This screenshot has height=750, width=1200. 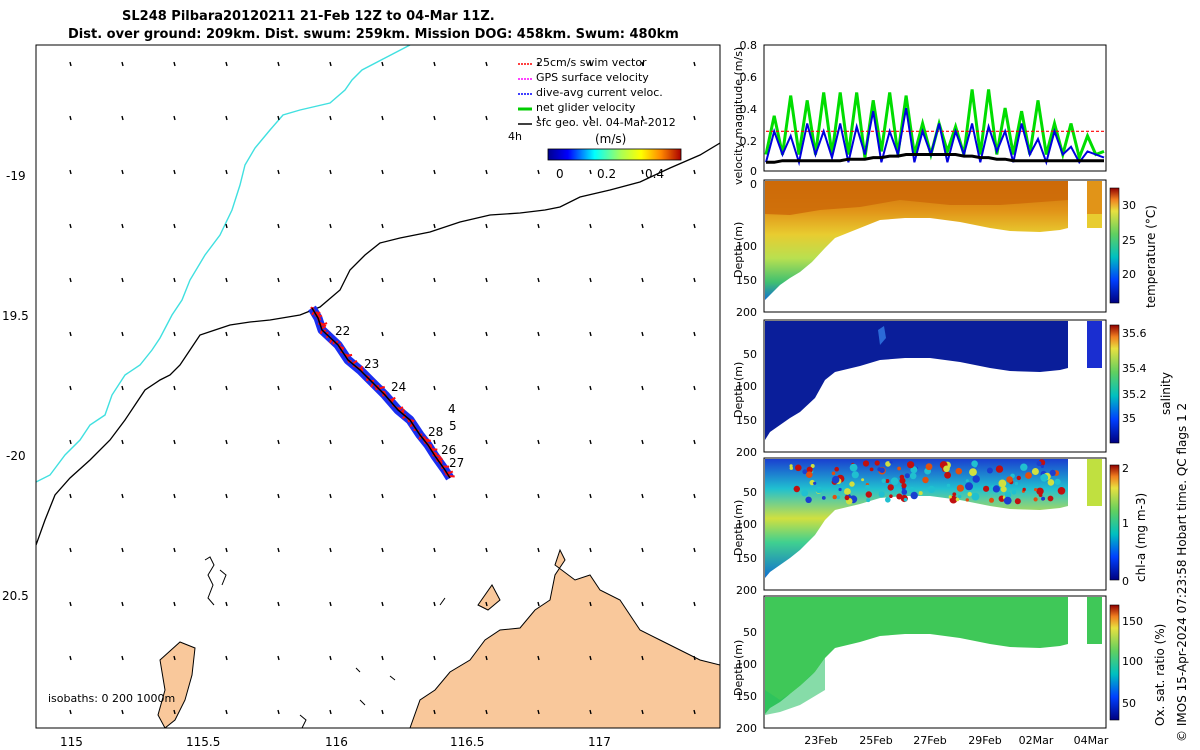 What do you see at coordinates (595, 155) in the screenshot?
I see `map-colorbar: 4h (m/s) 0 0.2 0.4` at bounding box center [595, 155].